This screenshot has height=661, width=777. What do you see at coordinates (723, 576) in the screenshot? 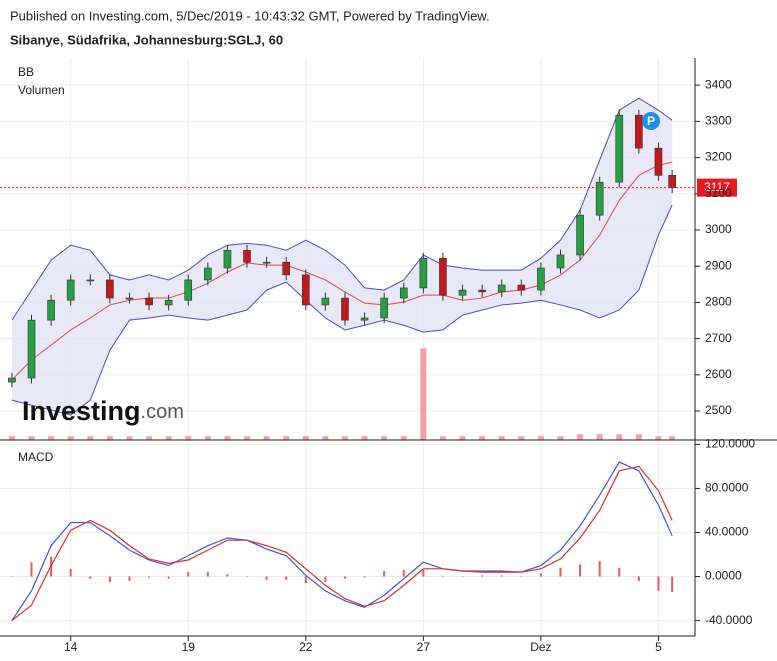
I see `y-tick-label: 0.0000` at bounding box center [723, 576].